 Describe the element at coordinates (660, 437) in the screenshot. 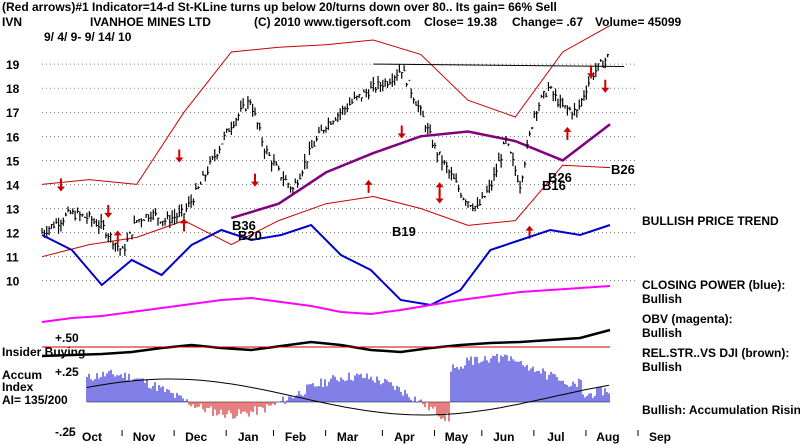

I see `x-tick-sep: Sep` at that location.